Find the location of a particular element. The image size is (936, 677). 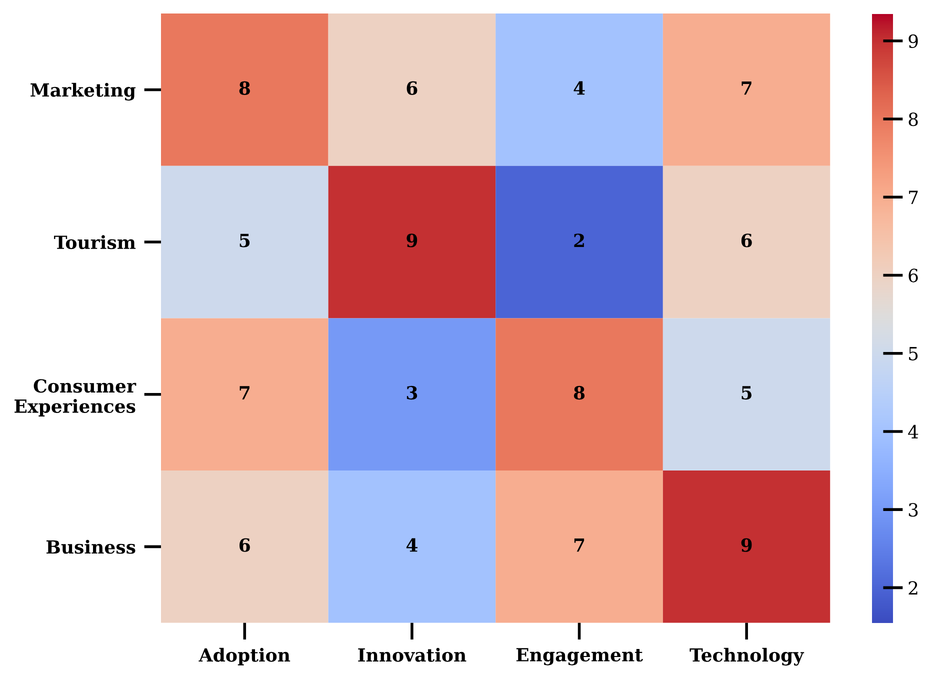

y-tick-label: Consumer Experiences is located at coordinates (75, 397).